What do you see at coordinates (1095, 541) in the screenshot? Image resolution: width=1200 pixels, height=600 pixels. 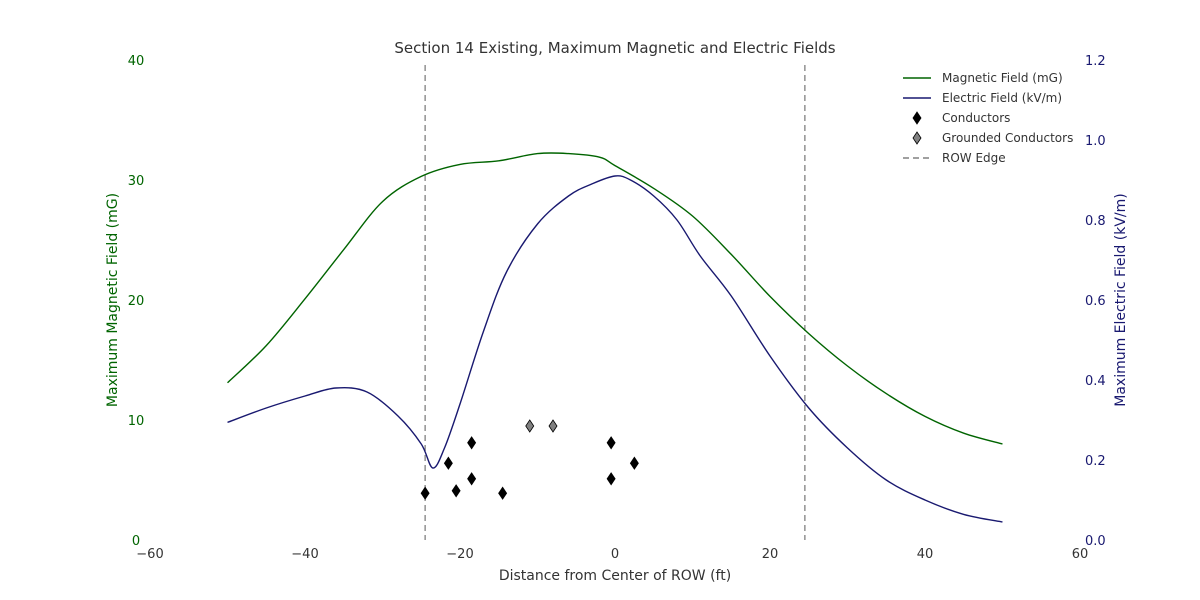 I see `right-tick-label: 0.0` at bounding box center [1095, 541].